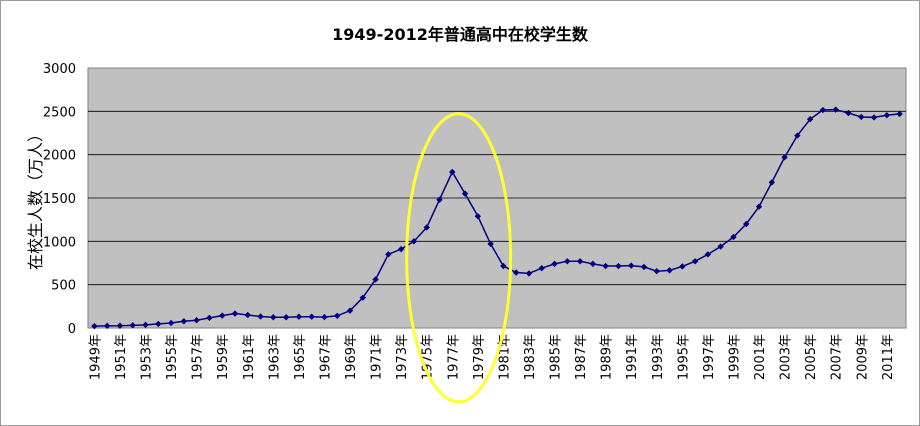  I want to click on y-tick-label: 500, so click(63, 286).